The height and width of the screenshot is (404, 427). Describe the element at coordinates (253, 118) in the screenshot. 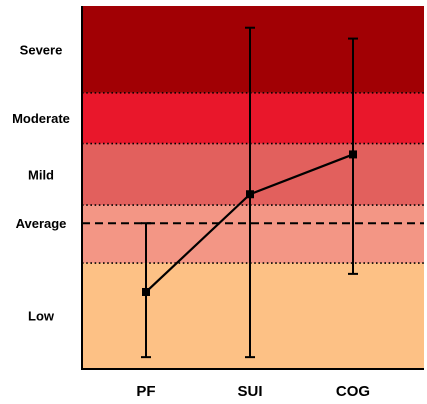

I see `band-moderate` at that location.